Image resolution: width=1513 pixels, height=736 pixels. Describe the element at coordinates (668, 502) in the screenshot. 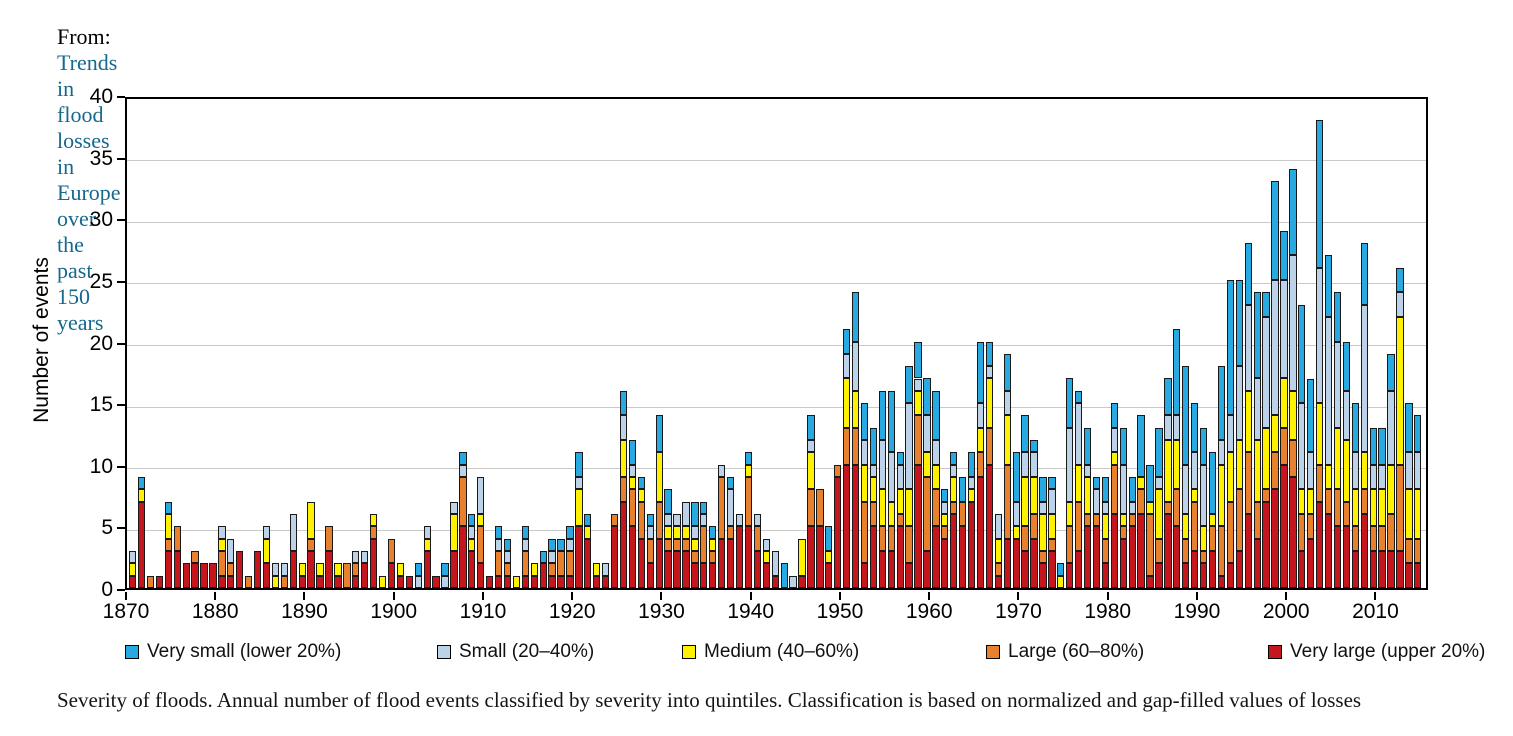

I see `bar-1931-very` at that location.